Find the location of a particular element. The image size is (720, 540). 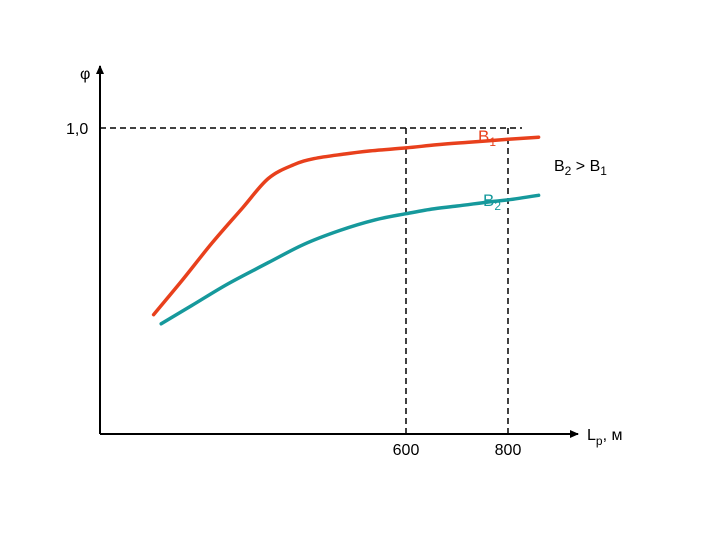

series-b1-label: В1 is located at coordinates (487, 138).